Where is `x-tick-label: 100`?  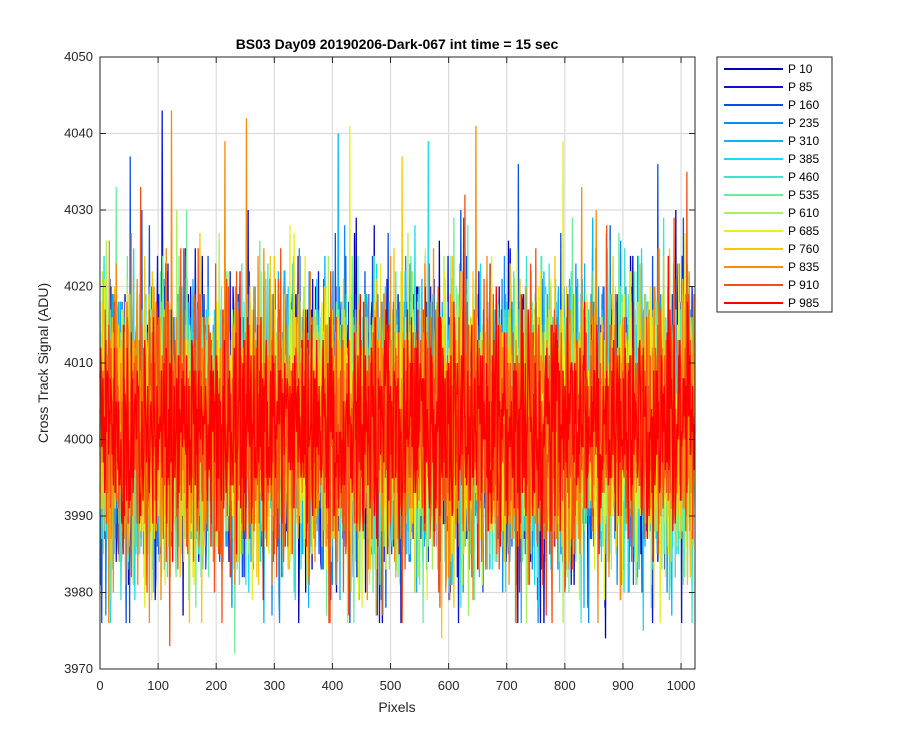 x-tick-label: 100 is located at coordinates (158, 685).